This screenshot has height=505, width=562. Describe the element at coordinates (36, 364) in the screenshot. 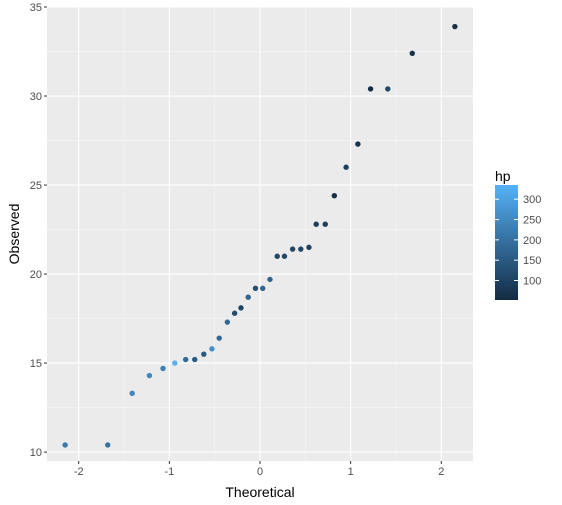

I see `y-tick-label: 15` at that location.